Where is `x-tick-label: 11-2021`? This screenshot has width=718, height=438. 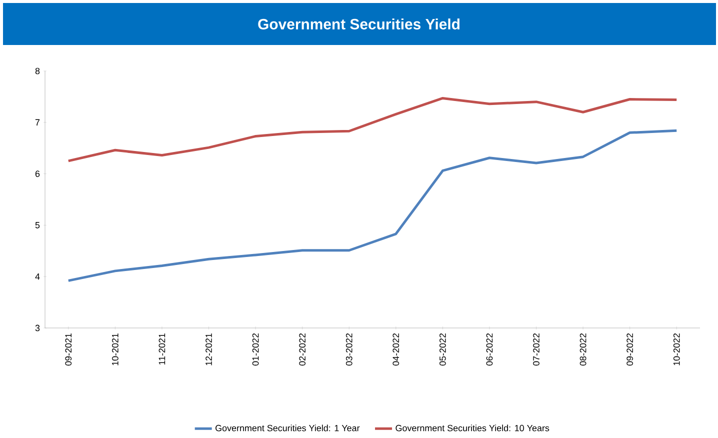 x-tick-label: 11-2021 is located at coordinates (162, 349).